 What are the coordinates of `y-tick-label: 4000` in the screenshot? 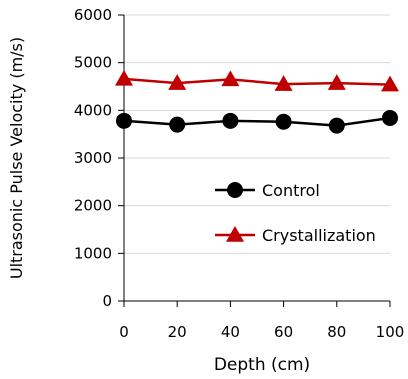 It's located at (93, 110).